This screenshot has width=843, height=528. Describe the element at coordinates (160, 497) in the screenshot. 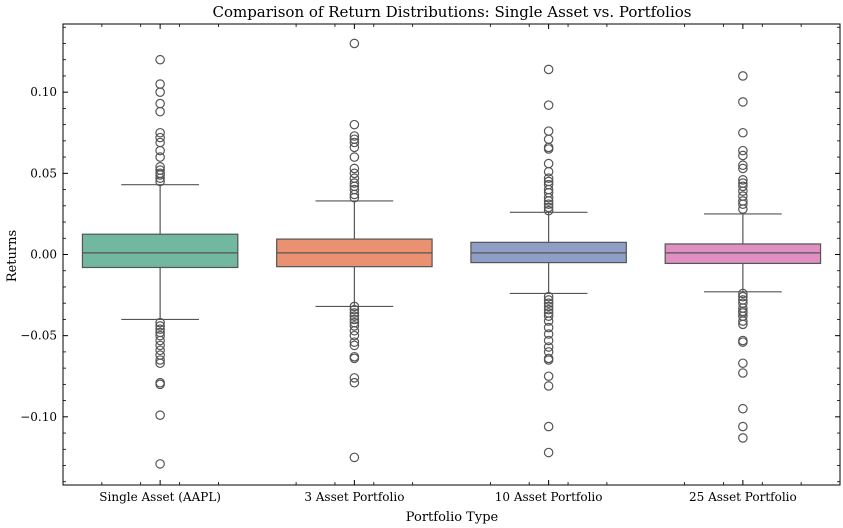

I see `x-tick-label: Single Asset (AAPL)` at that location.